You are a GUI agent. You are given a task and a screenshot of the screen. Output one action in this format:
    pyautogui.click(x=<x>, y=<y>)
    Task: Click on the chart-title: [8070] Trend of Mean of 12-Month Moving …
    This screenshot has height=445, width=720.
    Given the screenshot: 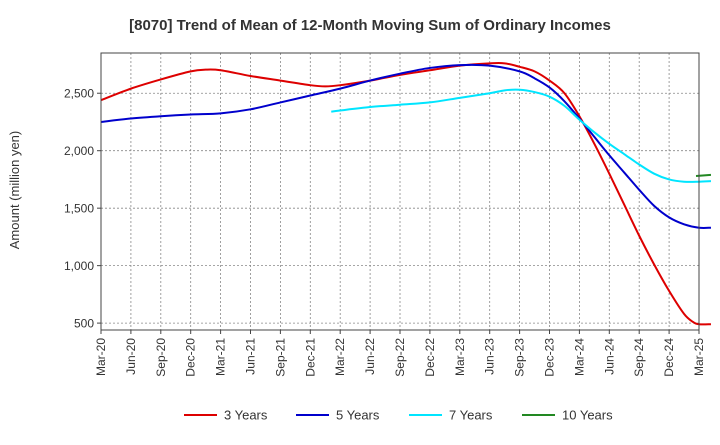 What is the action you would take?
    pyautogui.click(x=370, y=25)
    